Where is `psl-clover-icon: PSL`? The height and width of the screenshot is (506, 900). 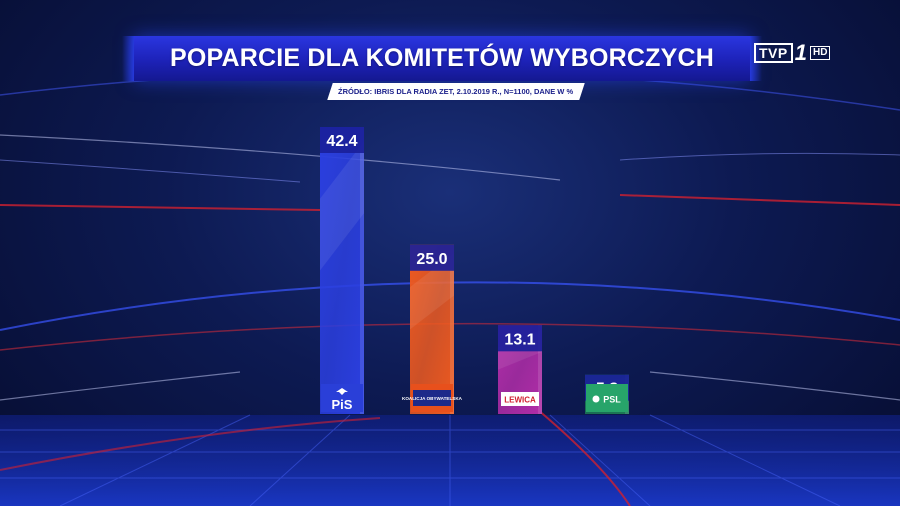 psl-clover-icon: PSL is located at coordinates (607, 398).